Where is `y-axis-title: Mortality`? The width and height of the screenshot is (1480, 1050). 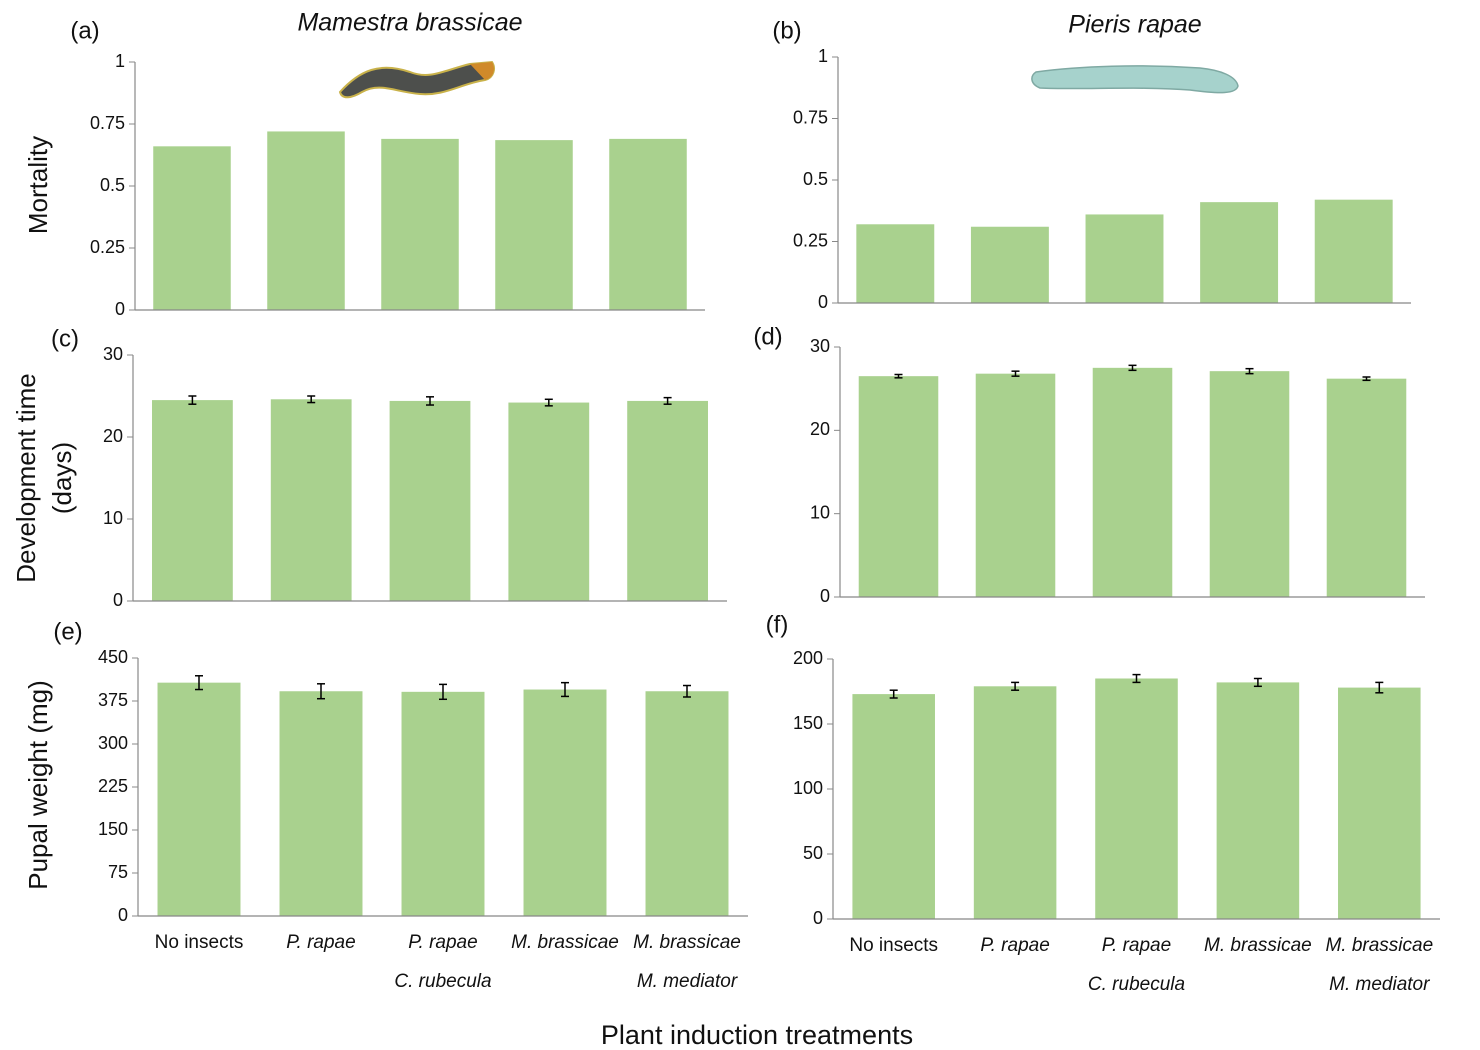 y-axis-title: Mortality is located at coordinates (38, 185).